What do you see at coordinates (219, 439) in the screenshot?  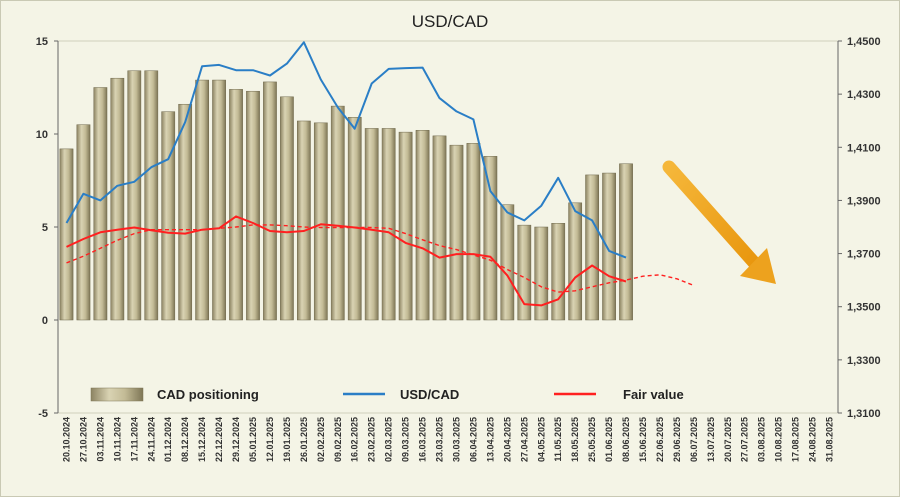 I see `x-axis-tick-label: 22.12.2024` at bounding box center [219, 439].